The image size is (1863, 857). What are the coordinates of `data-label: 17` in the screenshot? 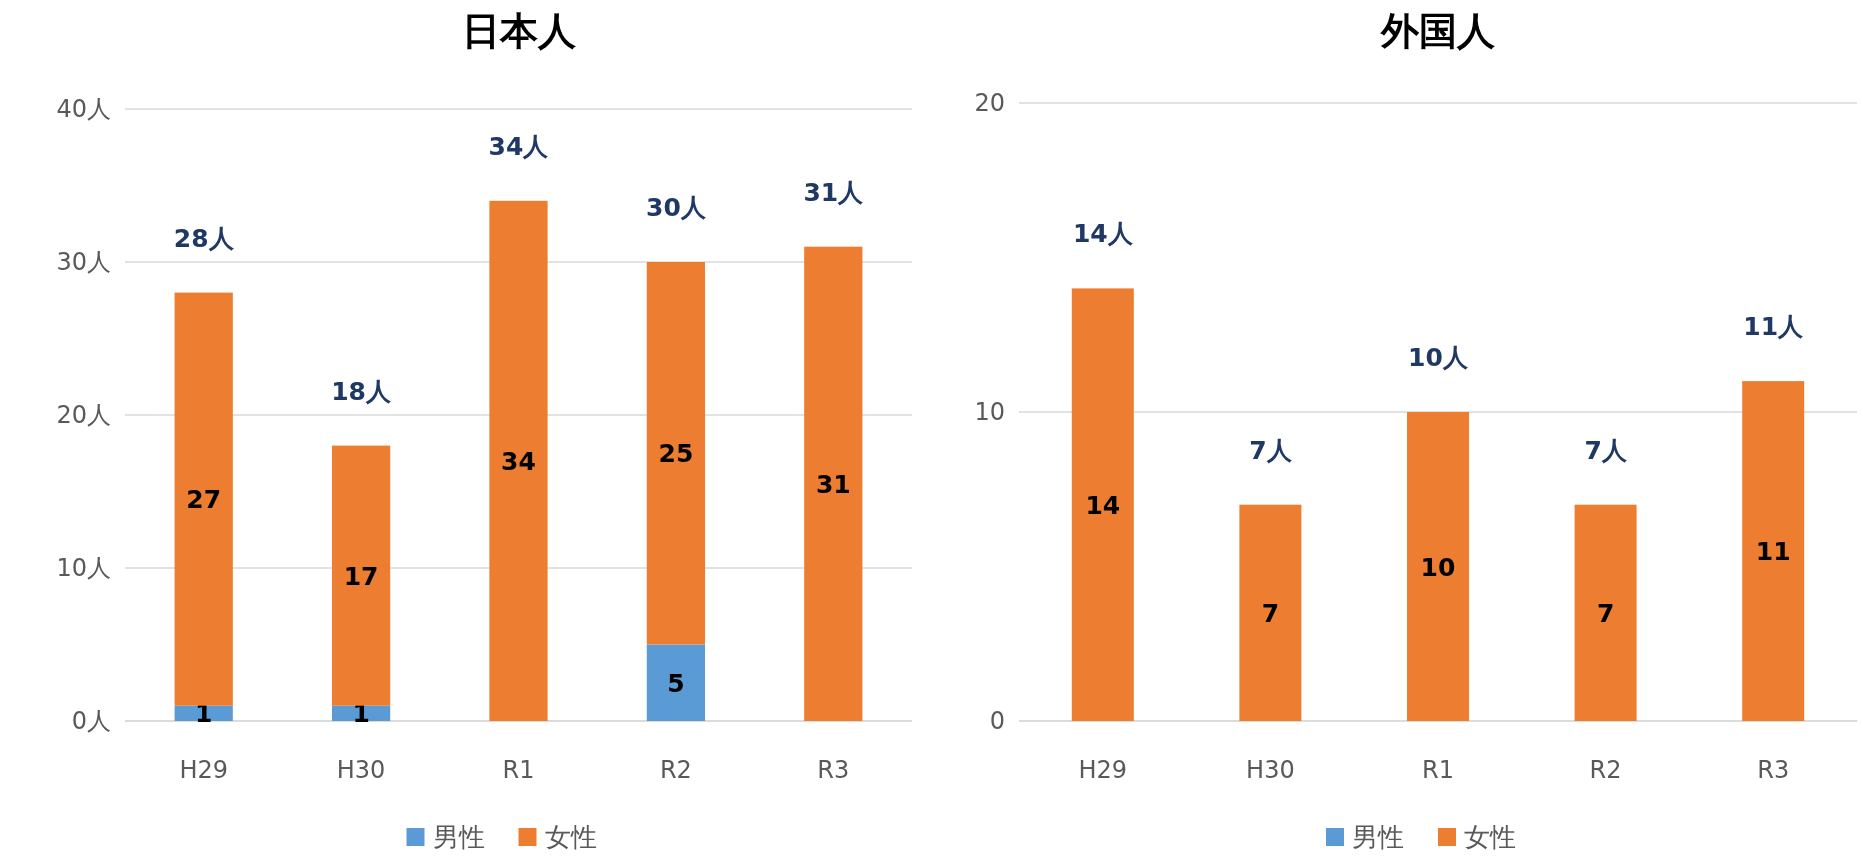 It's located at (361, 576).